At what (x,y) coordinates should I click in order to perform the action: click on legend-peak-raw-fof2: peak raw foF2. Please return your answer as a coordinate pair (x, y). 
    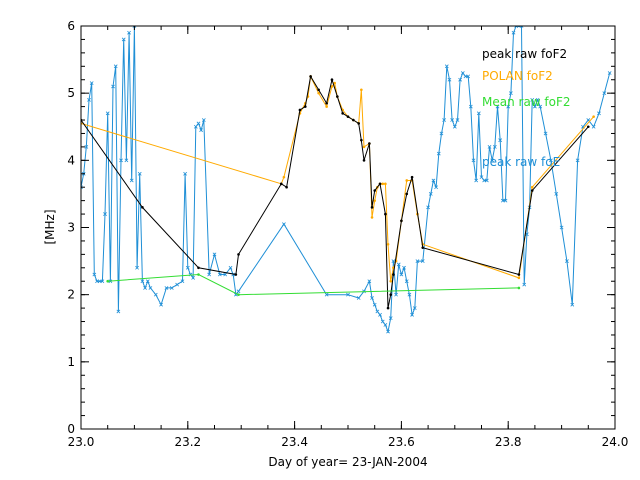
    Looking at the image, I should click on (524, 54).